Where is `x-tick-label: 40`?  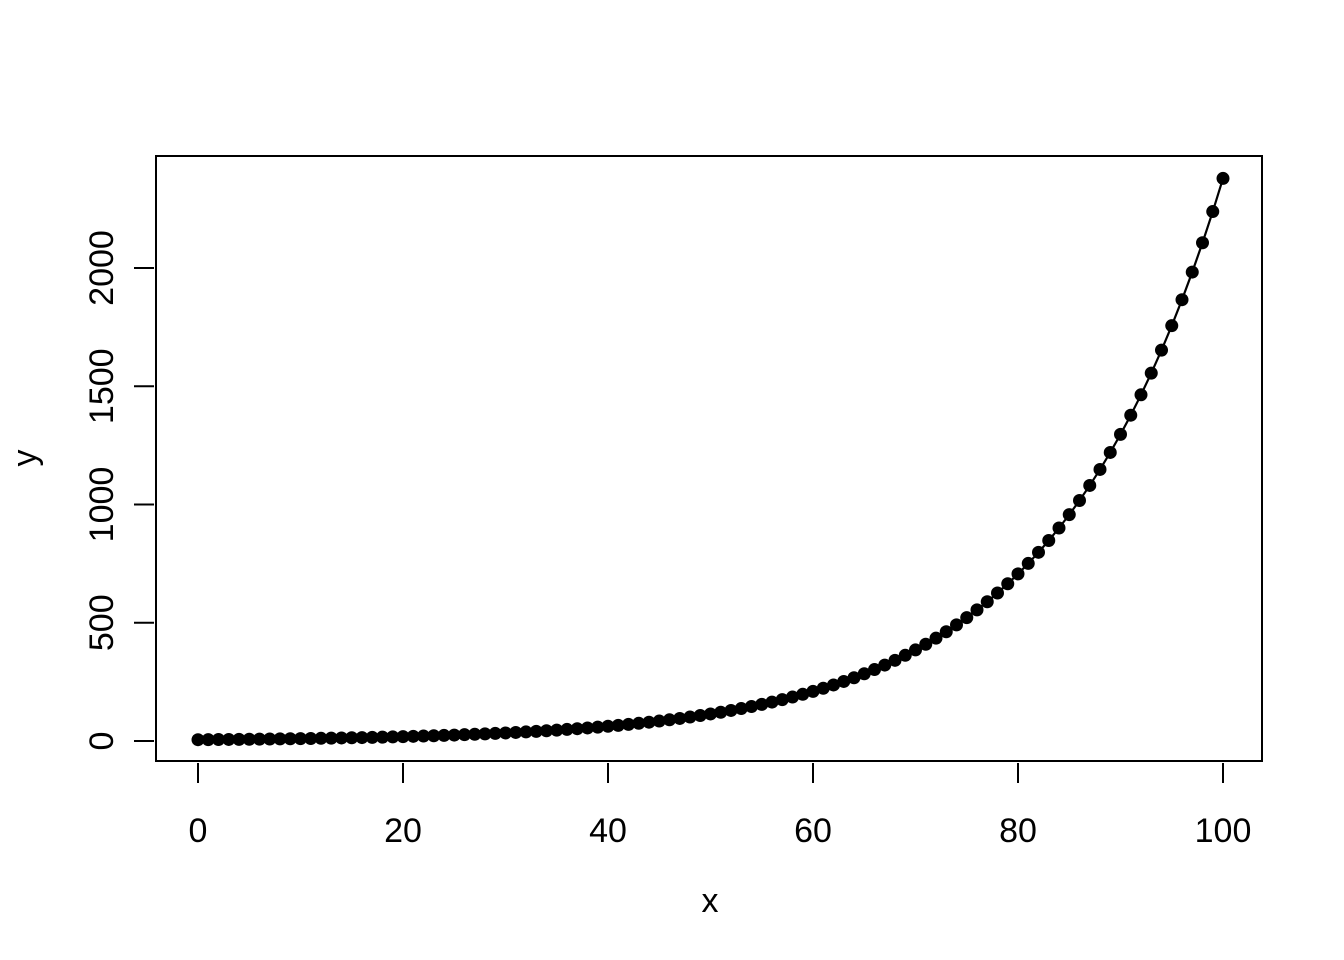 x-tick-label: 40 is located at coordinates (608, 831).